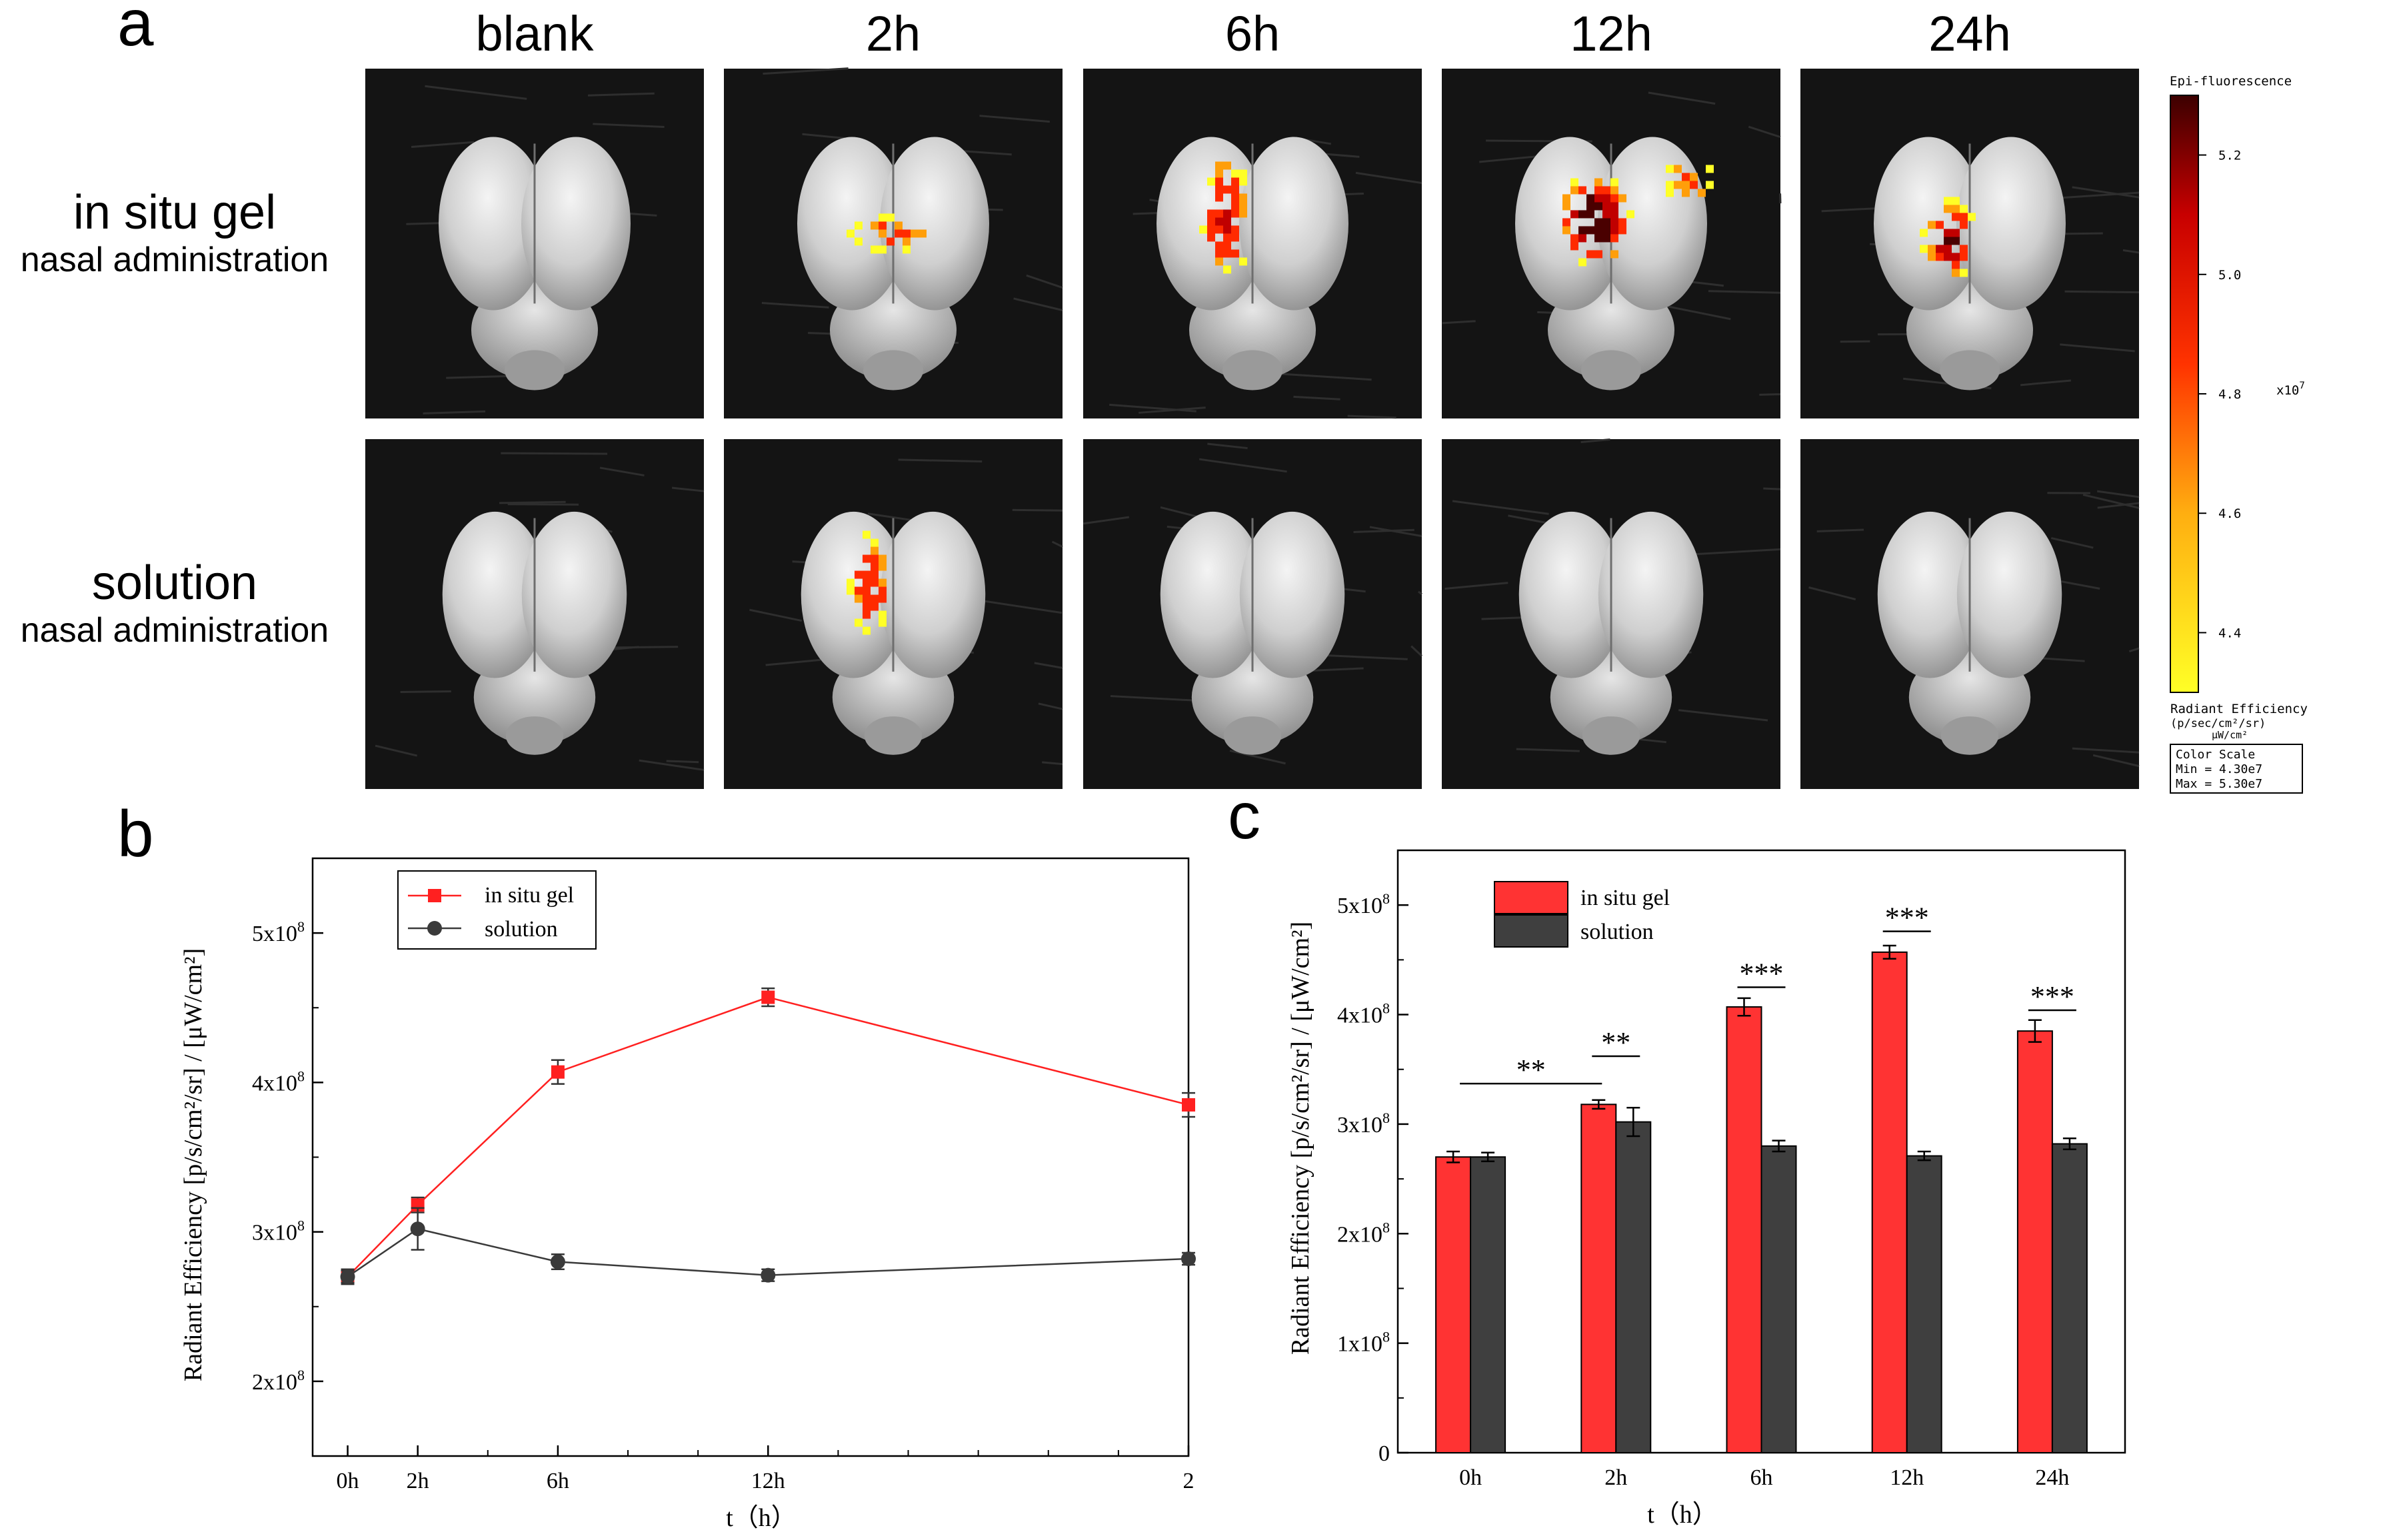 This screenshot has height=1540, width=2381. I want to click on y-tick-label: 1x10⁸, so click(1363, 1343).